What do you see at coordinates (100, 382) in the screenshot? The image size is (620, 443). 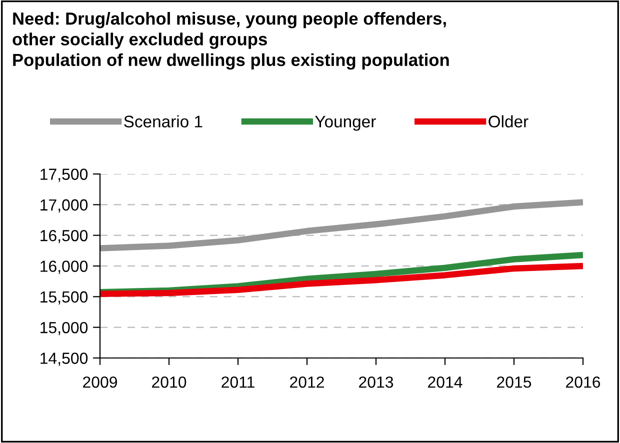 I see `x-tick-label: 2009` at bounding box center [100, 382].